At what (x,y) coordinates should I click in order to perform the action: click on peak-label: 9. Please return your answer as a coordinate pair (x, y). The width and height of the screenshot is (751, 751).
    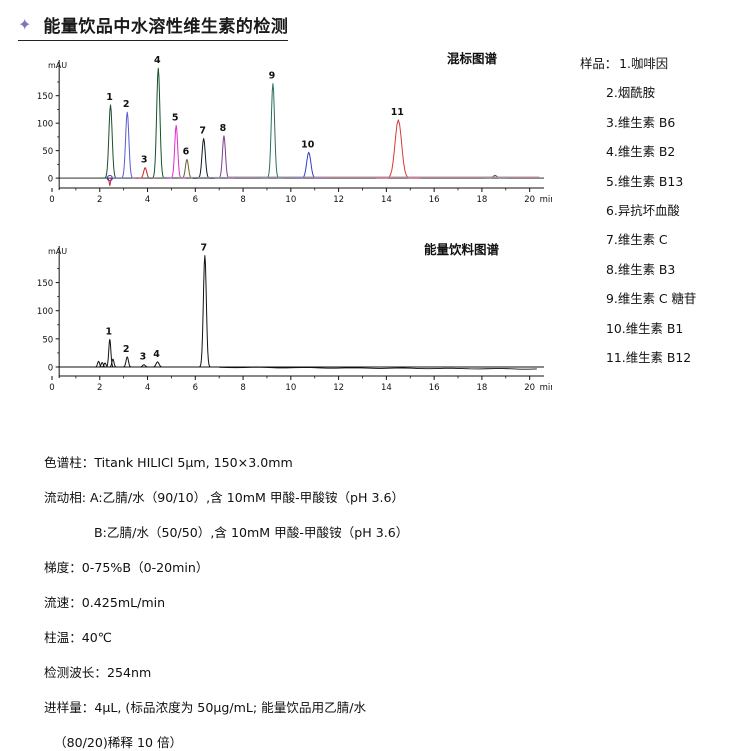
    Looking at the image, I should click on (272, 76).